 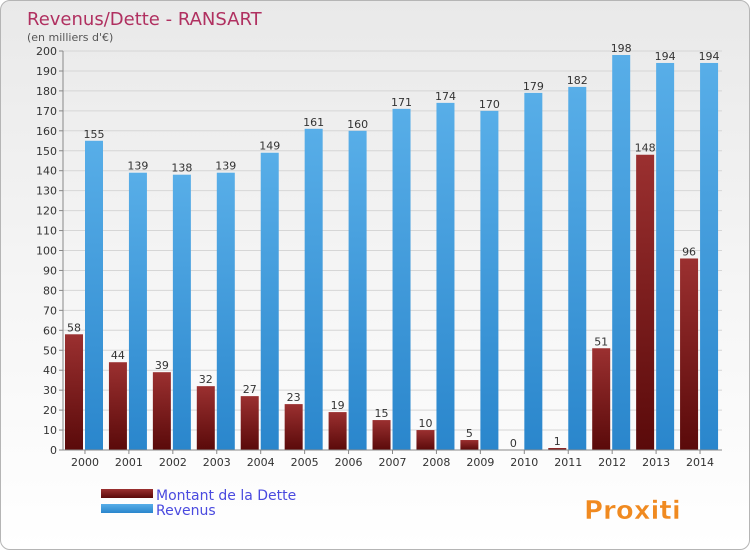 I want to click on chart-title: Revenus/Dette - RANSART, so click(x=145, y=19).